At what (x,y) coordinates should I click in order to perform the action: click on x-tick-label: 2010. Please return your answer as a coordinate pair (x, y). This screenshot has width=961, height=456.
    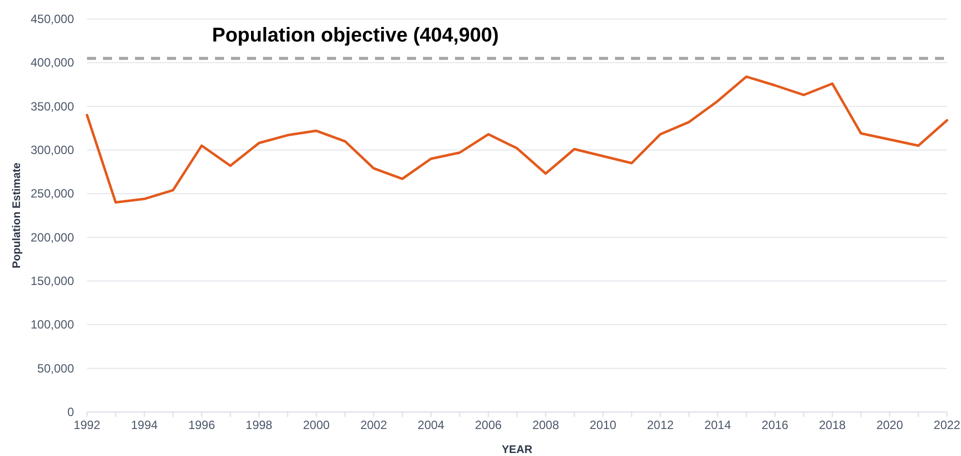
    Looking at the image, I should click on (603, 425).